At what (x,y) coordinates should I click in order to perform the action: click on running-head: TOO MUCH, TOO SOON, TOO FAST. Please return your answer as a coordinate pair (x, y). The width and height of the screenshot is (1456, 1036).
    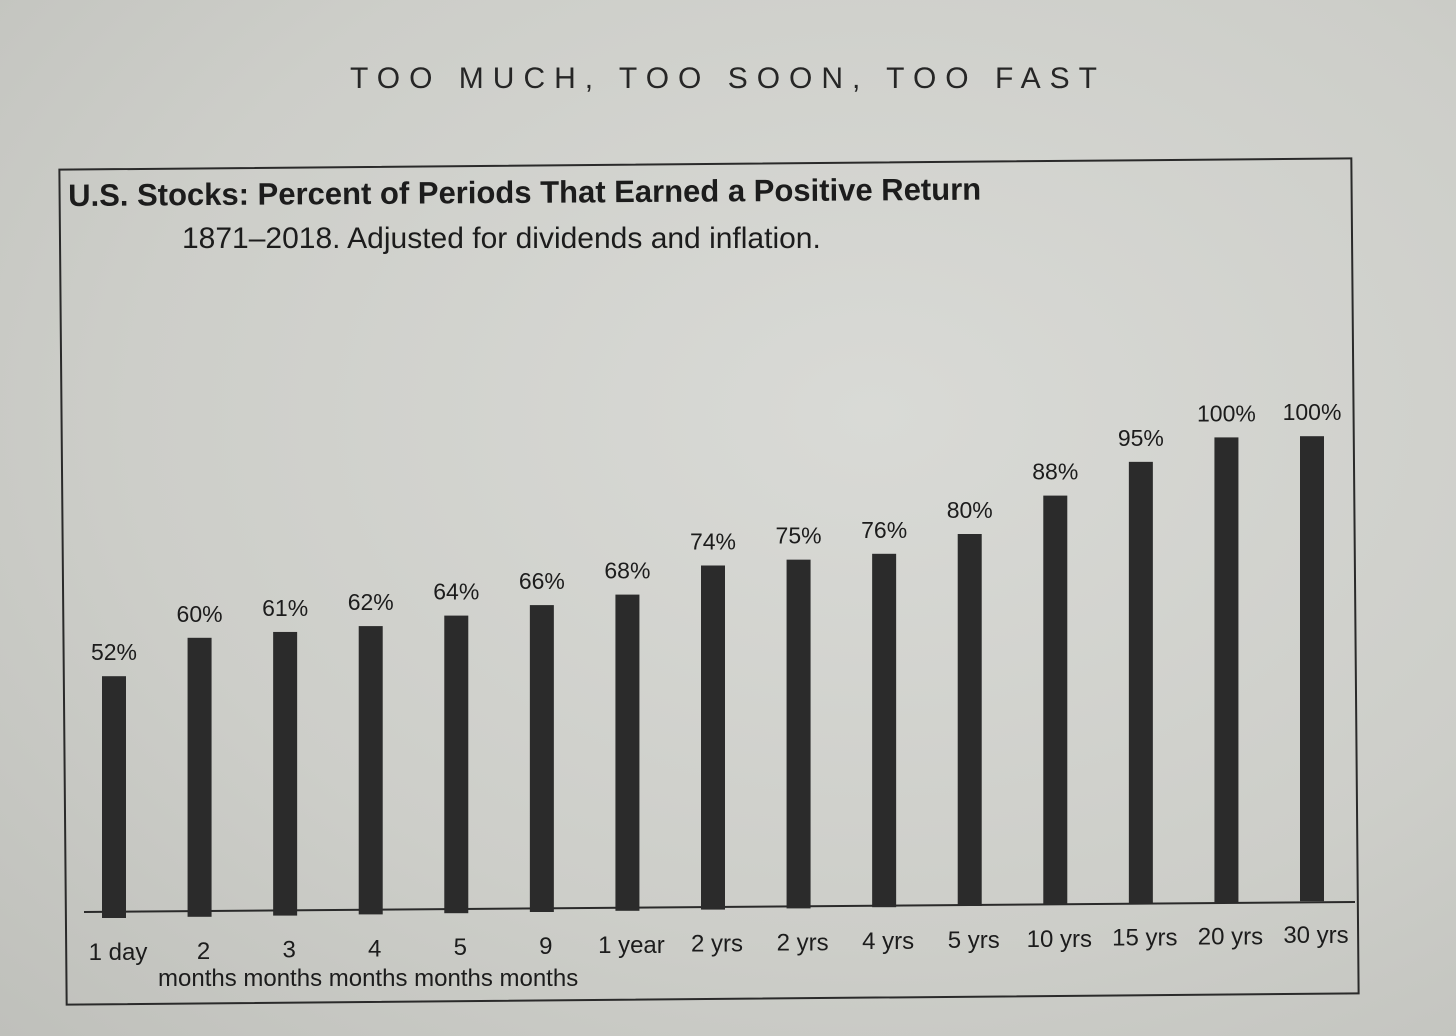
    Looking at the image, I should click on (728, 78).